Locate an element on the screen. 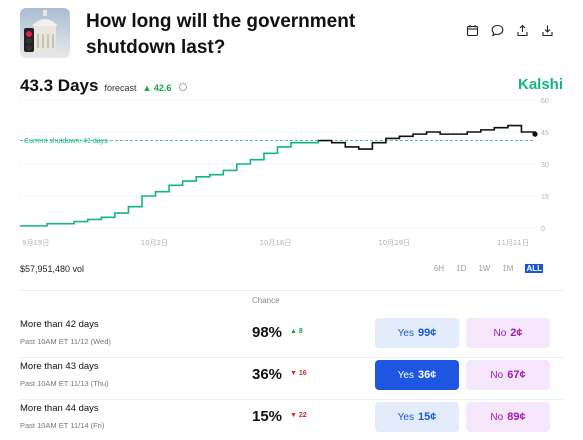  reference-line-label: Current shutdown: 41 days is located at coordinates (66, 141).